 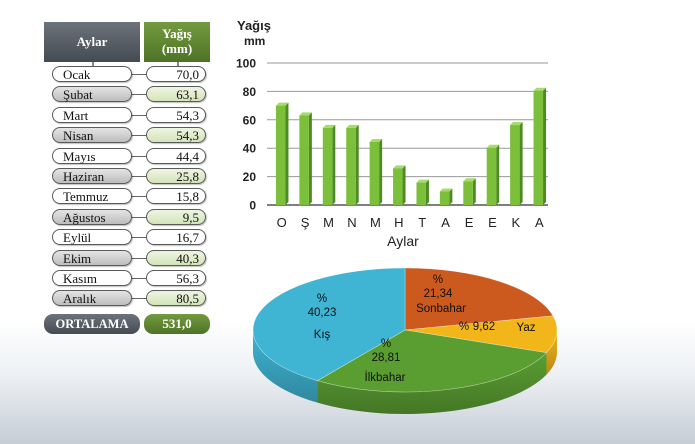 What do you see at coordinates (322, 313) in the screenshot?
I see `pie-label-value-label: 40,23` at bounding box center [322, 313].